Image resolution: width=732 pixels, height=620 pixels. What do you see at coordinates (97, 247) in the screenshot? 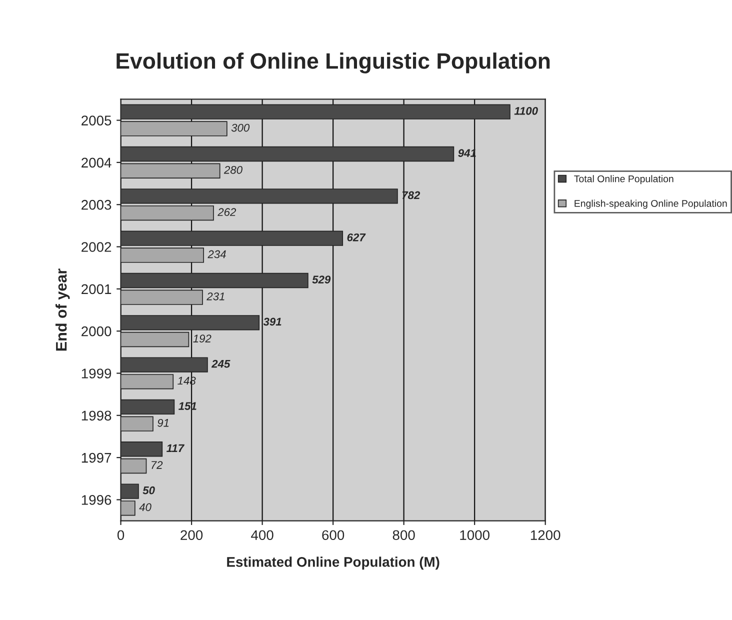
I see `y-tick-label: 2002` at bounding box center [97, 247].